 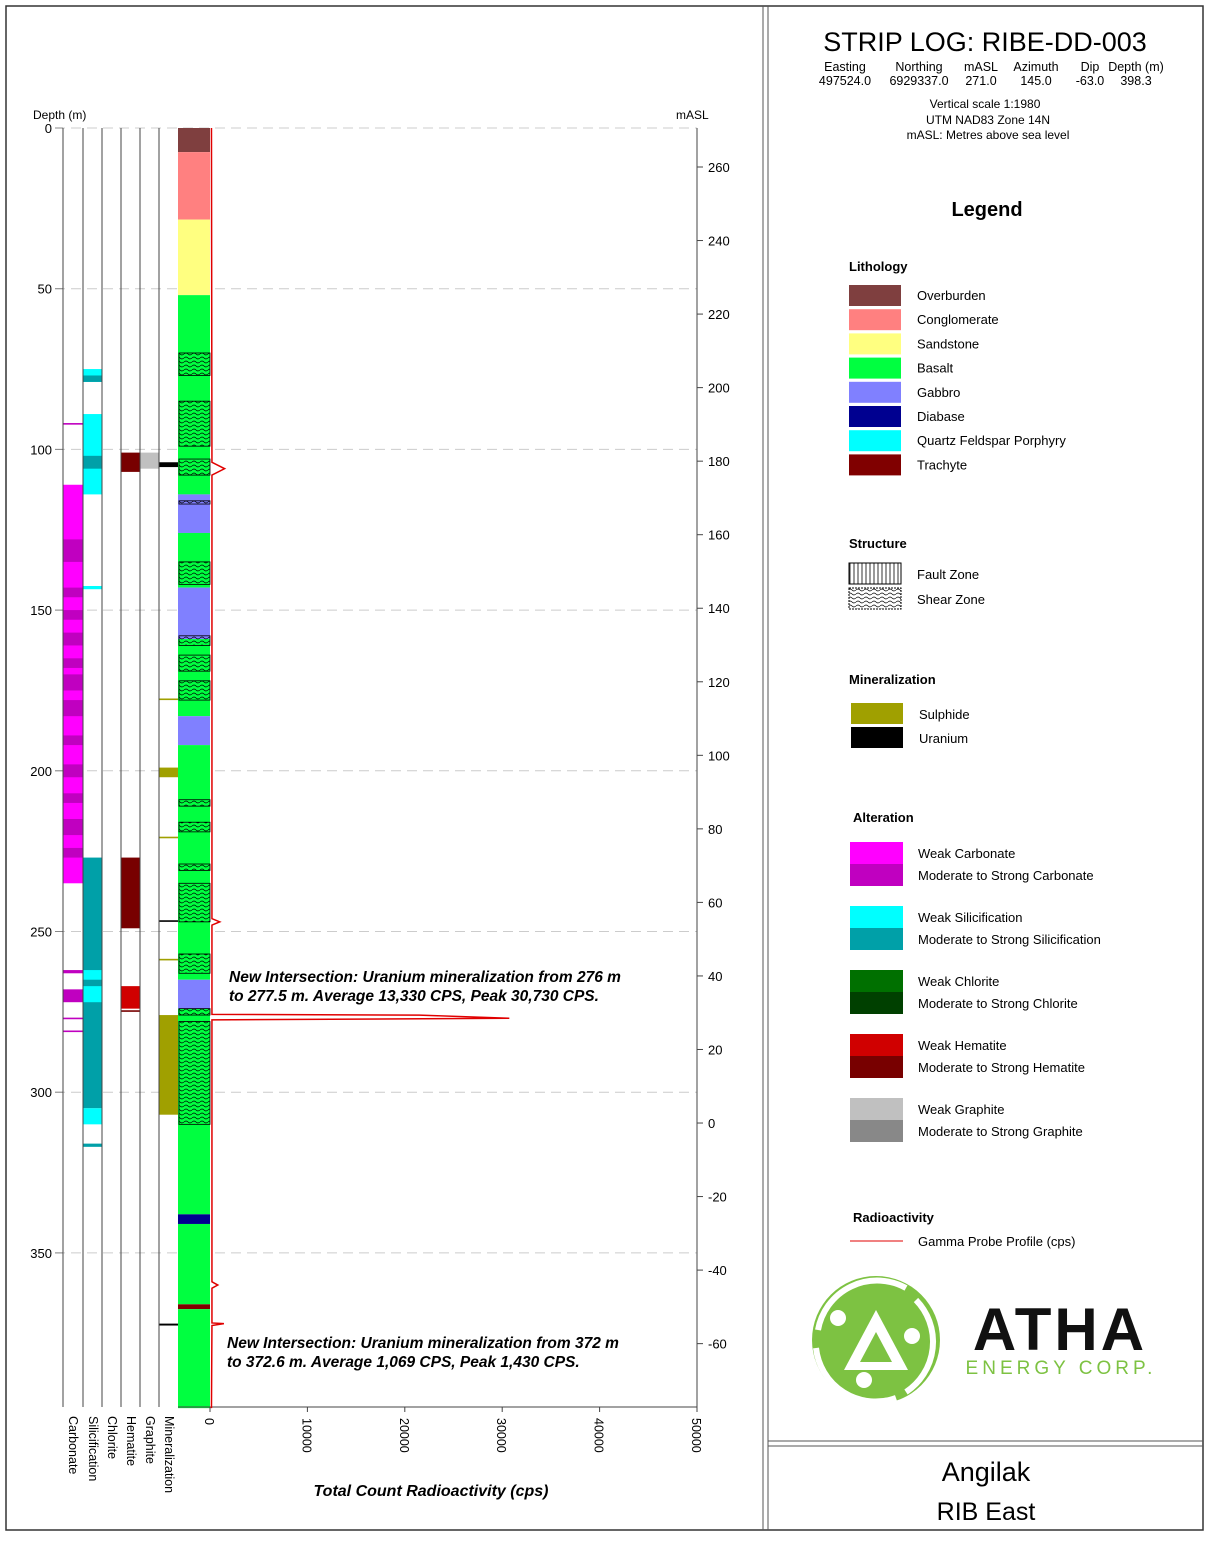 I want to click on legend-item-label: Moderate to Strong Graphite, so click(x=1000, y=1131).